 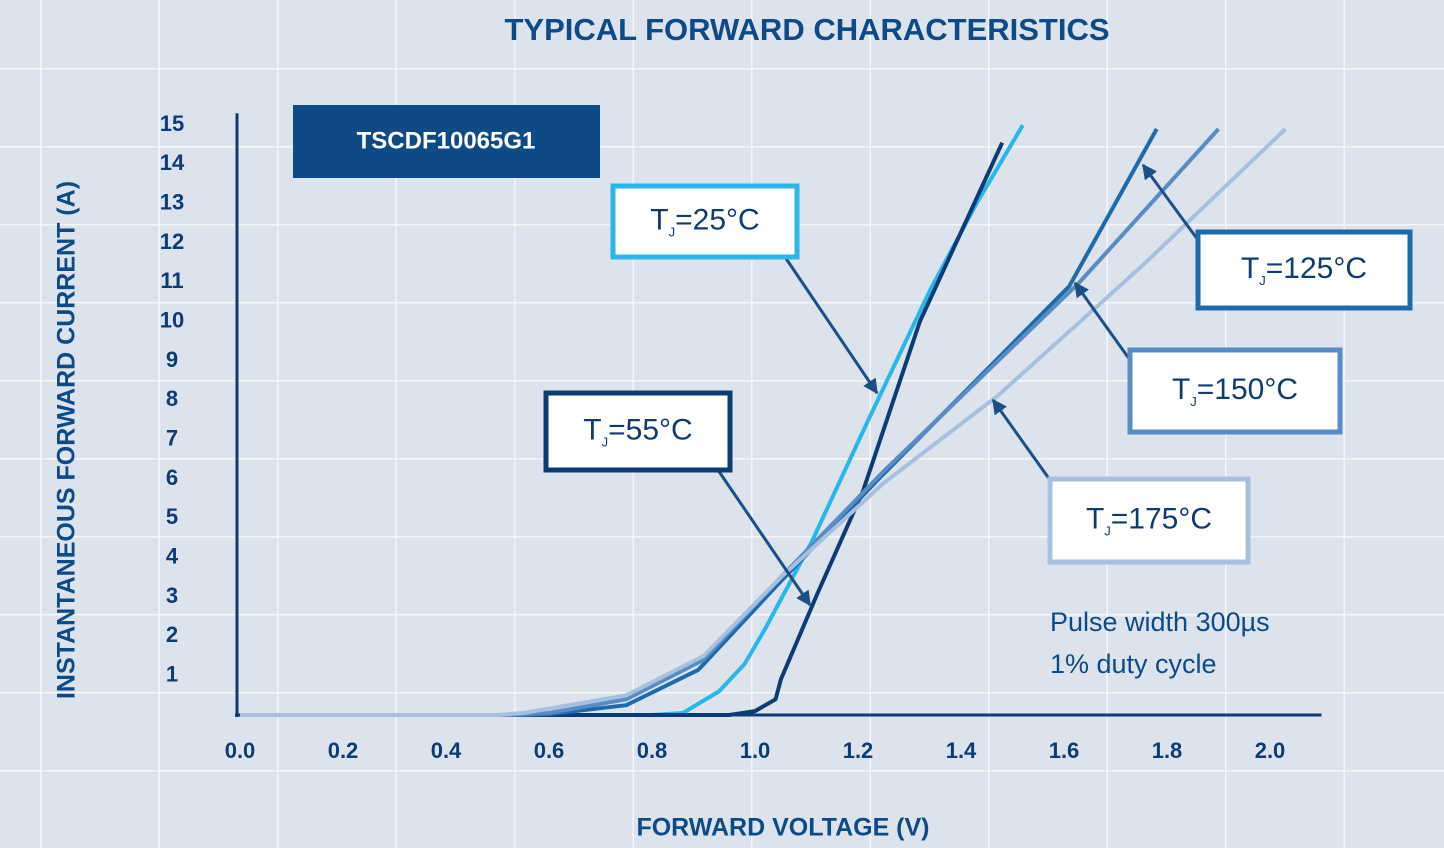 What do you see at coordinates (172, 398) in the screenshot?
I see `y-tick-label: 8` at bounding box center [172, 398].